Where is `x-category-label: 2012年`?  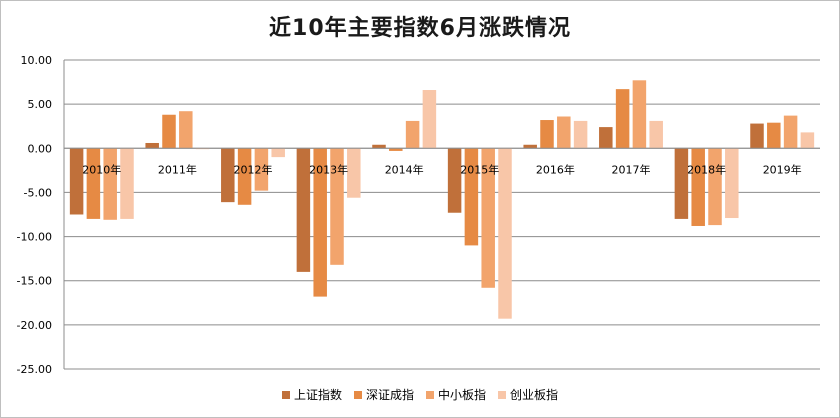 x-category-label: 2012年 is located at coordinates (253, 169).